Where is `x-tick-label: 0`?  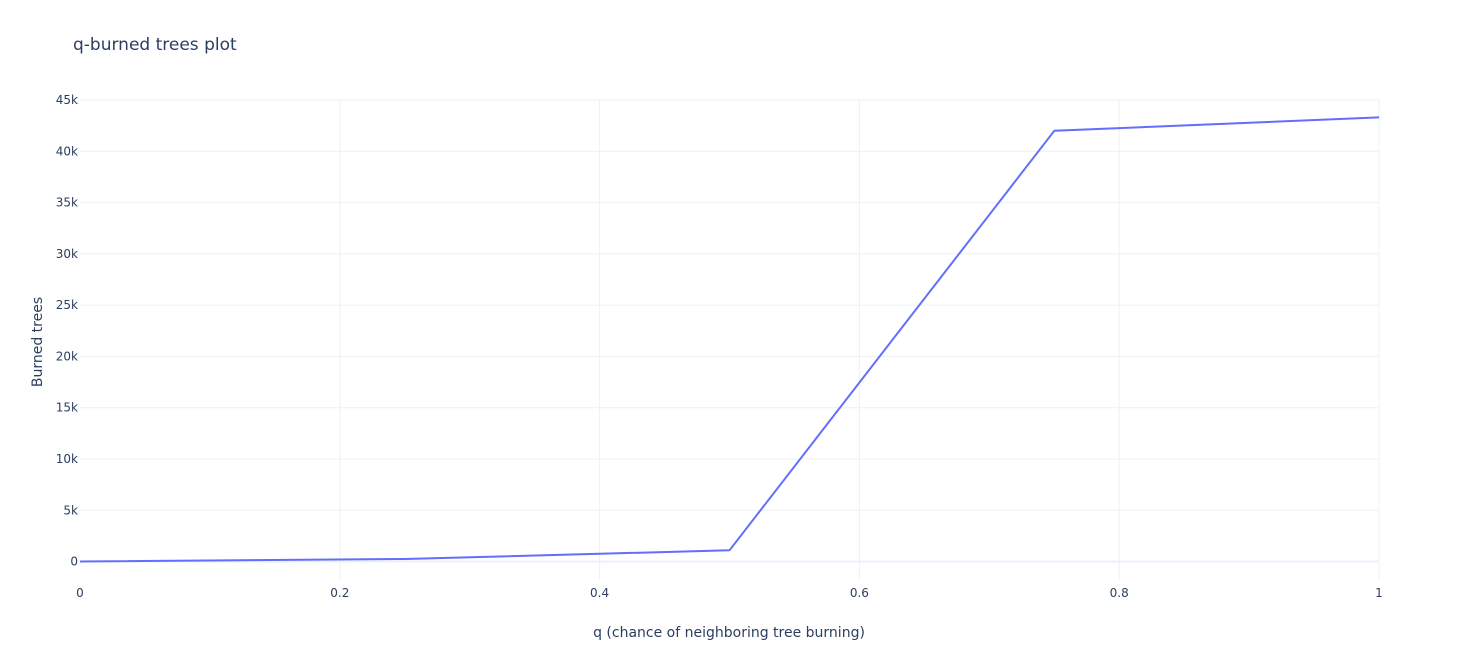
x-tick-label: 0 is located at coordinates (80, 593).